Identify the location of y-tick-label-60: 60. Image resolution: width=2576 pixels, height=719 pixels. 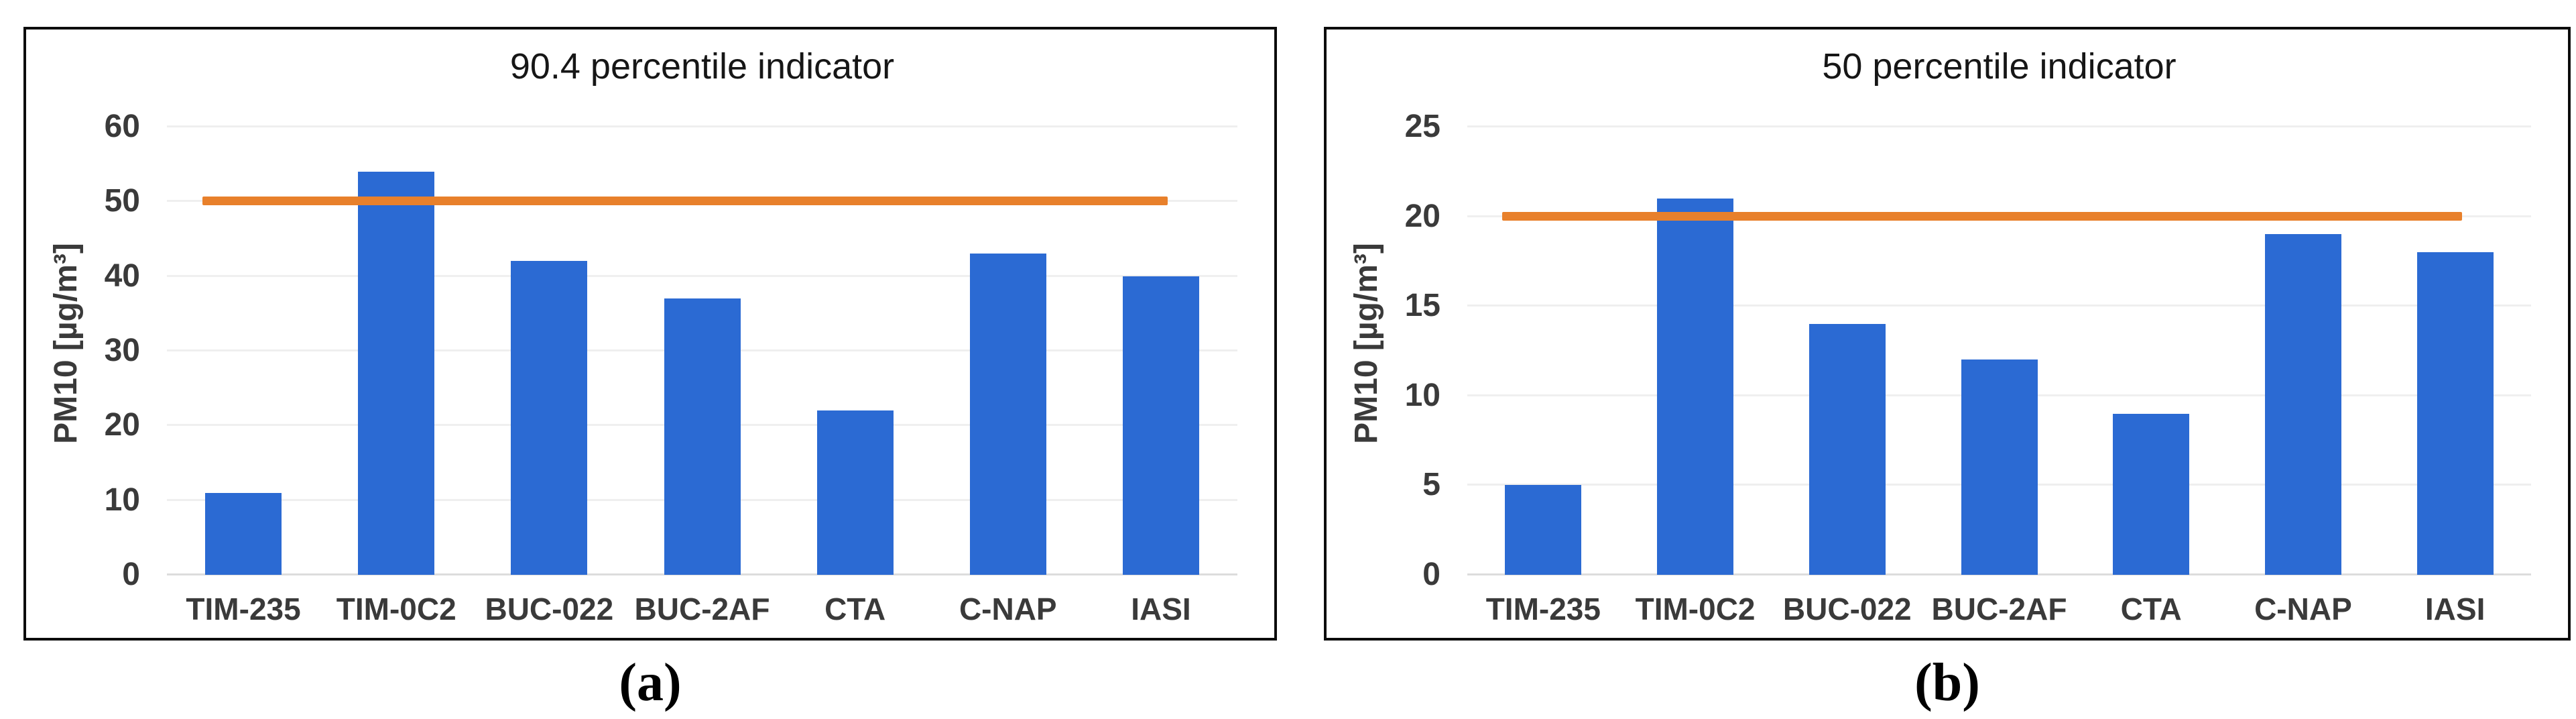
(122, 126).